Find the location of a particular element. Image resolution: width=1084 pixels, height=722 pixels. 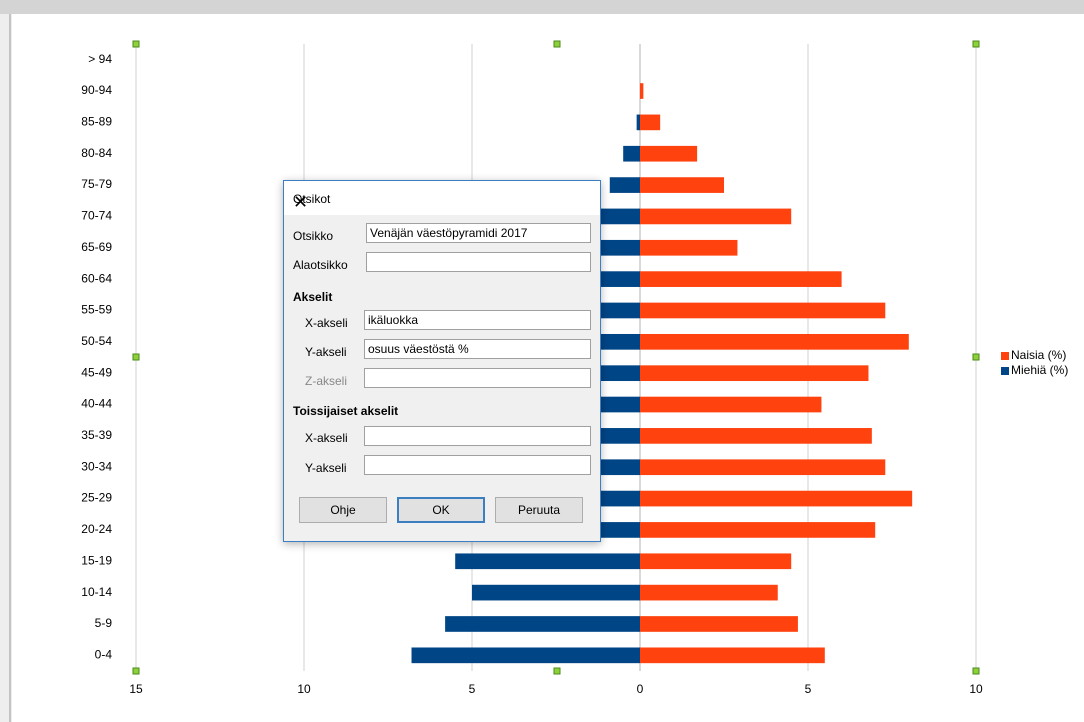

y-tick-label: 85-89 is located at coordinates (96, 122).